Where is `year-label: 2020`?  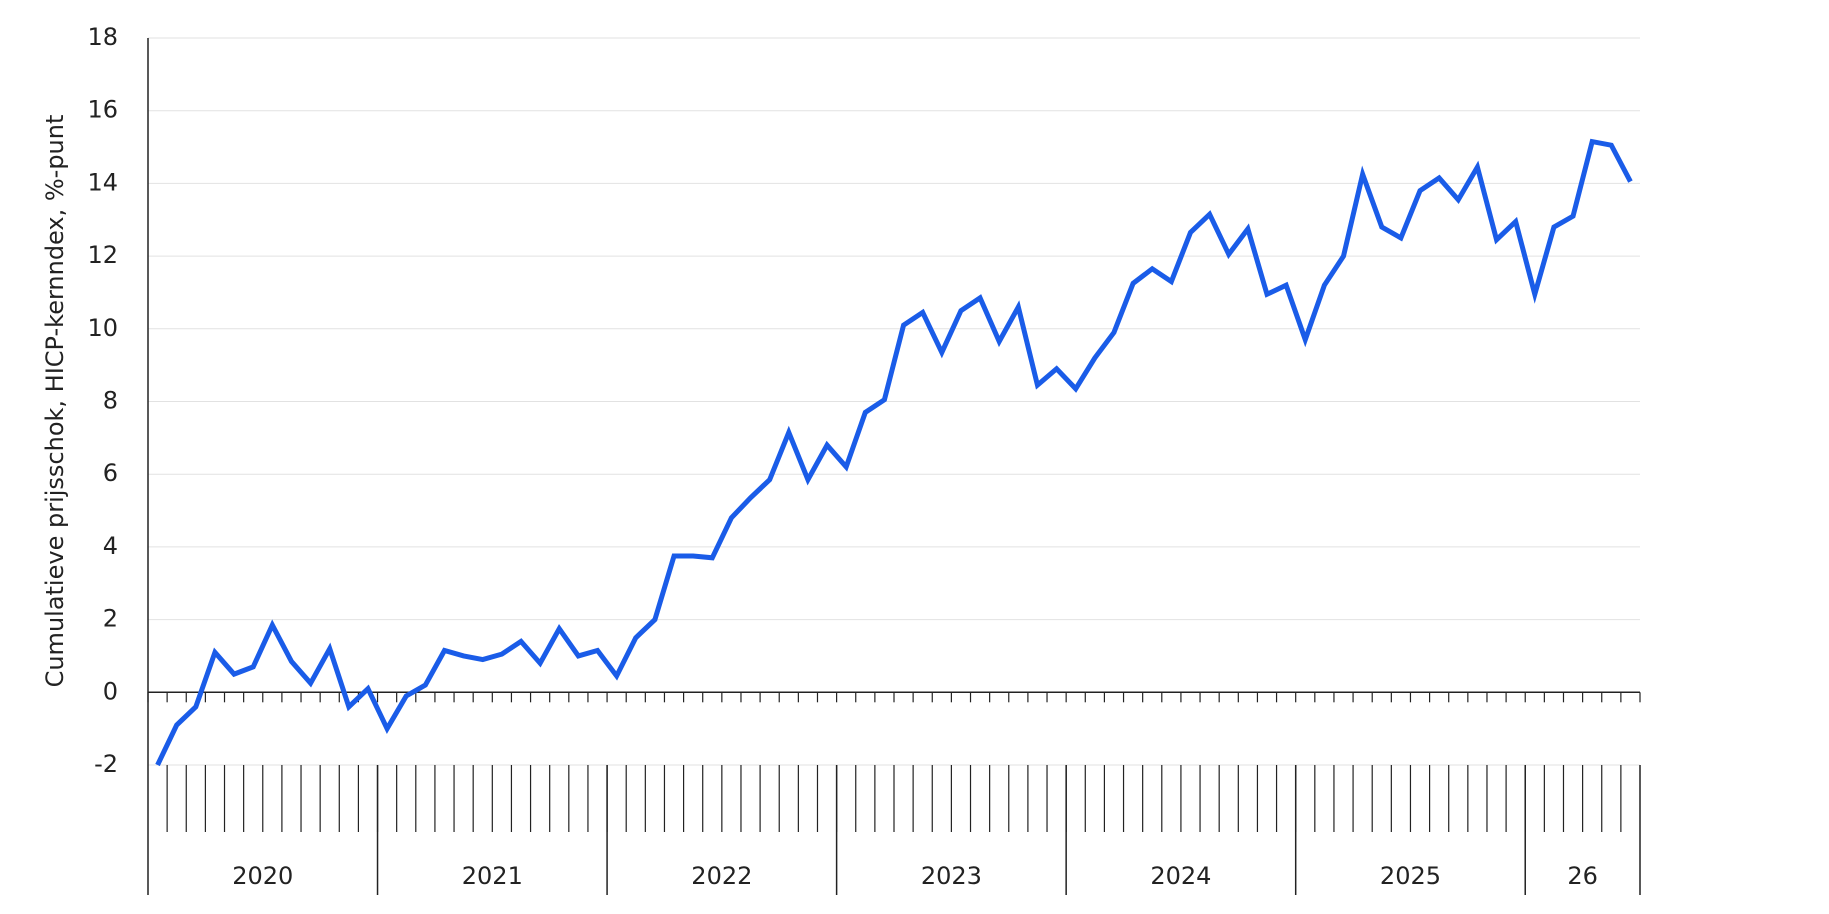
year-label: 2020 is located at coordinates (262, 876).